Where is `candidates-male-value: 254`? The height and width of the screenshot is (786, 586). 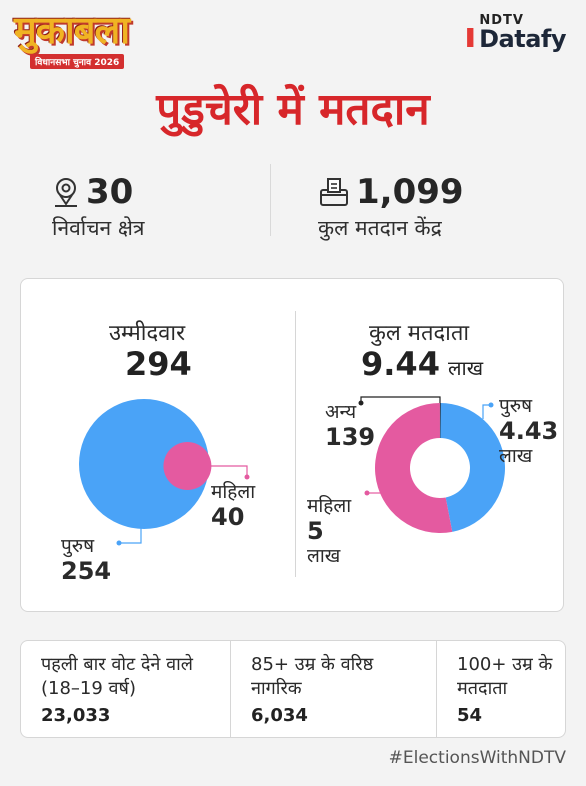 candidates-male-value: 254 is located at coordinates (86, 571).